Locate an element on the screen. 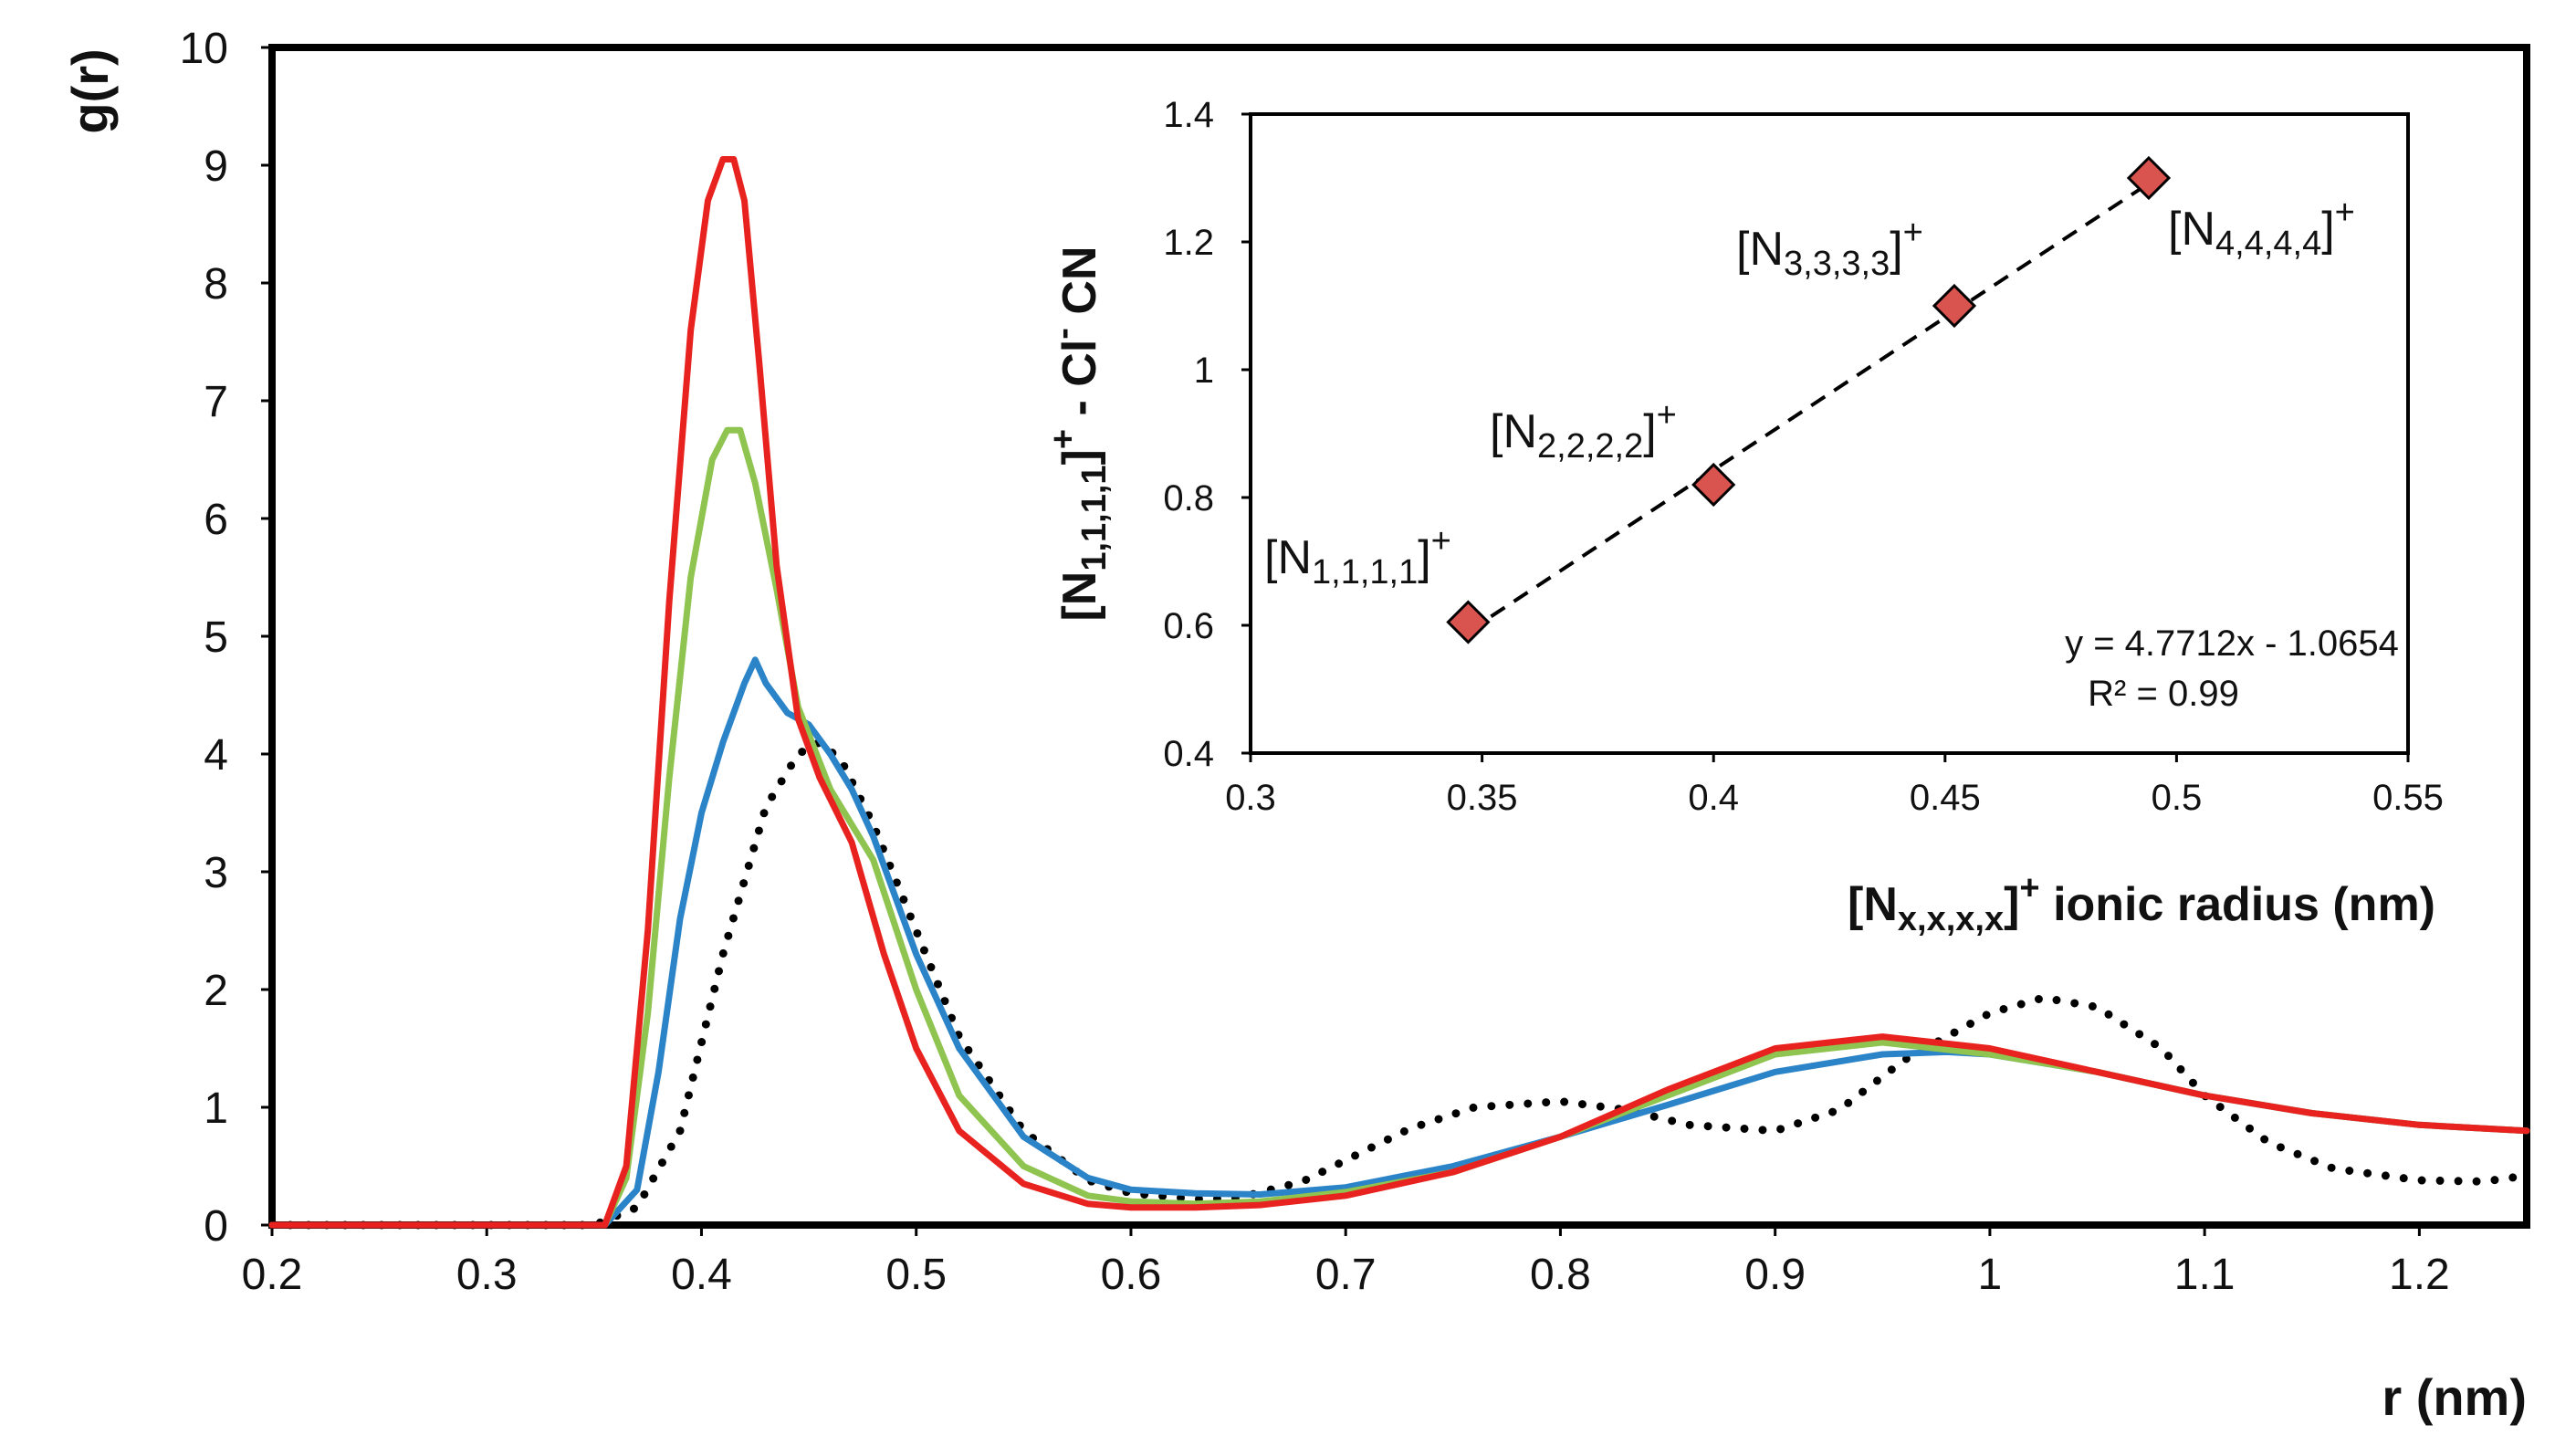 Image resolution: width=2555 pixels, height=1456 pixels. inset-points-group is located at coordinates (1809, 399).